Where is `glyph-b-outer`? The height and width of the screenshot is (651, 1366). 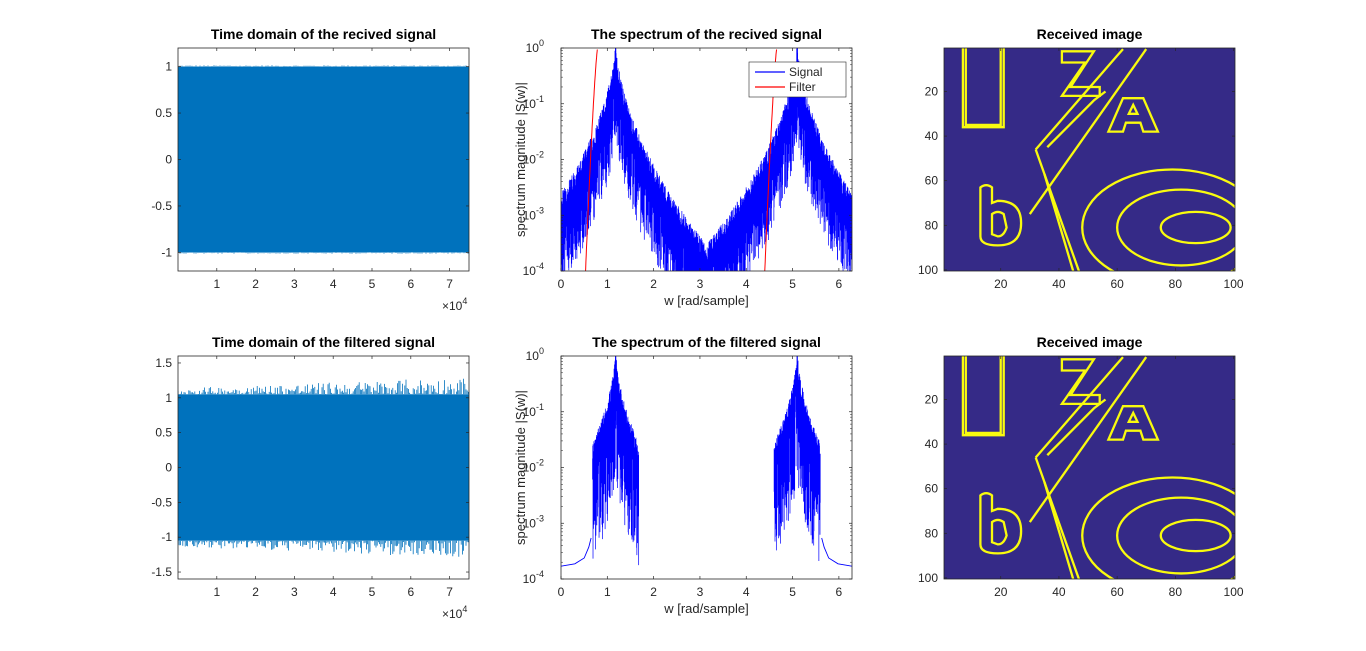 glyph-b-outer is located at coordinates (1001, 215).